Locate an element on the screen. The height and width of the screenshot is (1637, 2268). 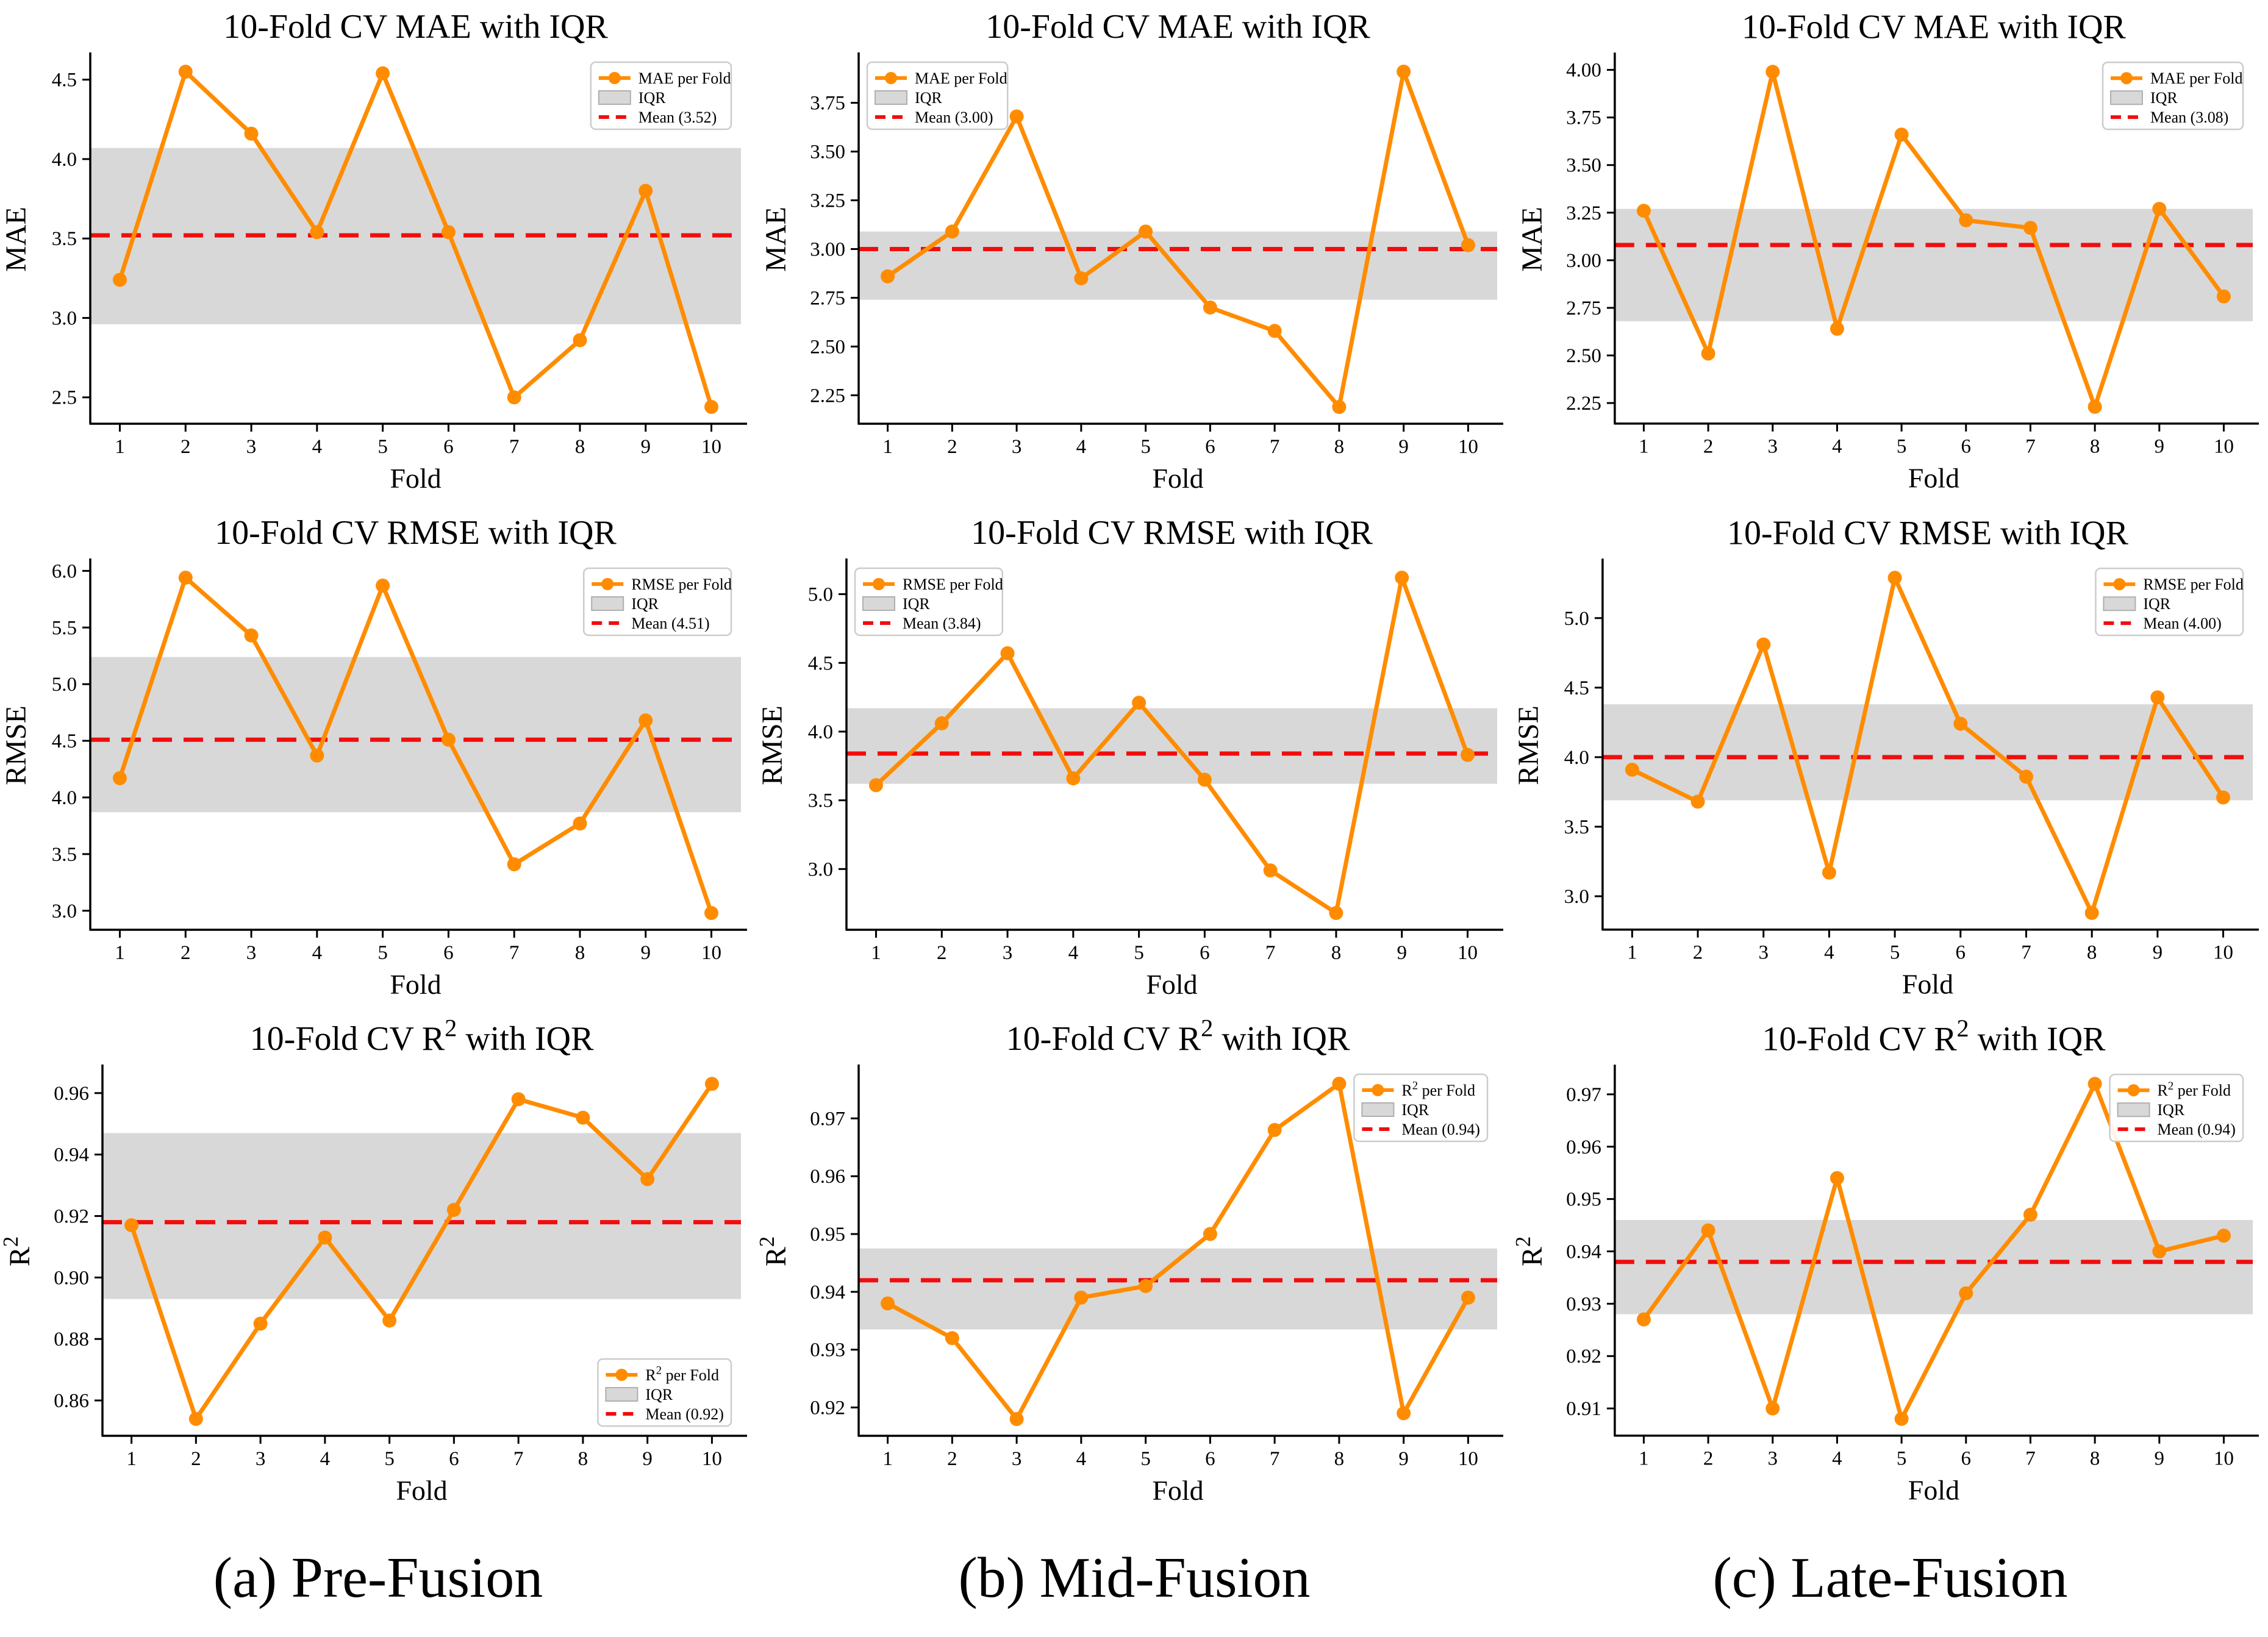
y-tick-label: 4.5 is located at coordinates (1576, 688).